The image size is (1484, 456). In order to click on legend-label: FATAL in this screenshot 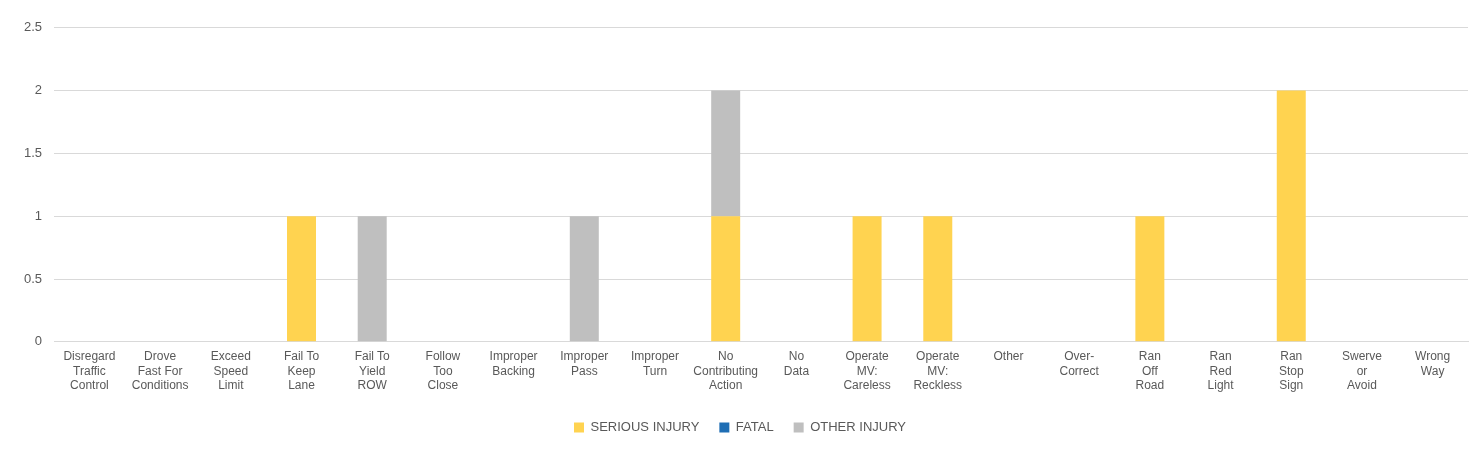, I will do `click(754, 427)`.